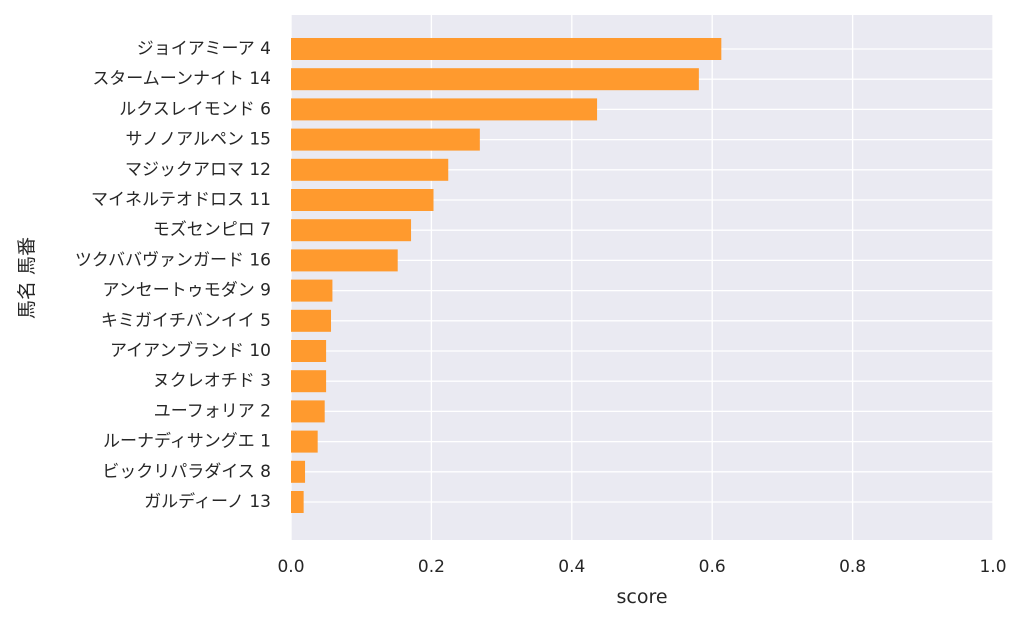  What do you see at coordinates (992, 567) in the screenshot?
I see `x-tick-label: 1.0` at bounding box center [992, 567].